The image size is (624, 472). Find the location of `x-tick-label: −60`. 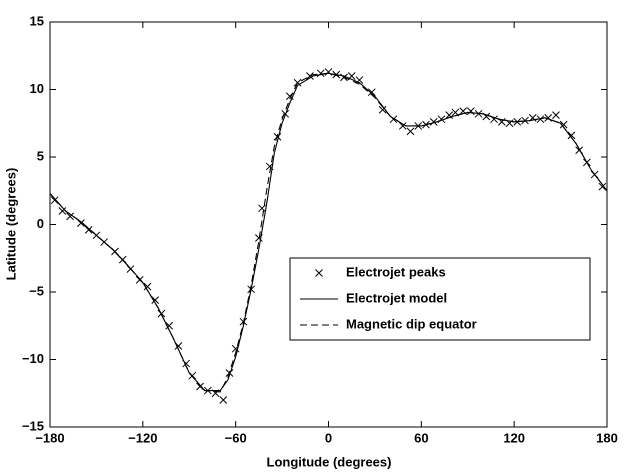

x-tick-label: −60 is located at coordinates (236, 437).